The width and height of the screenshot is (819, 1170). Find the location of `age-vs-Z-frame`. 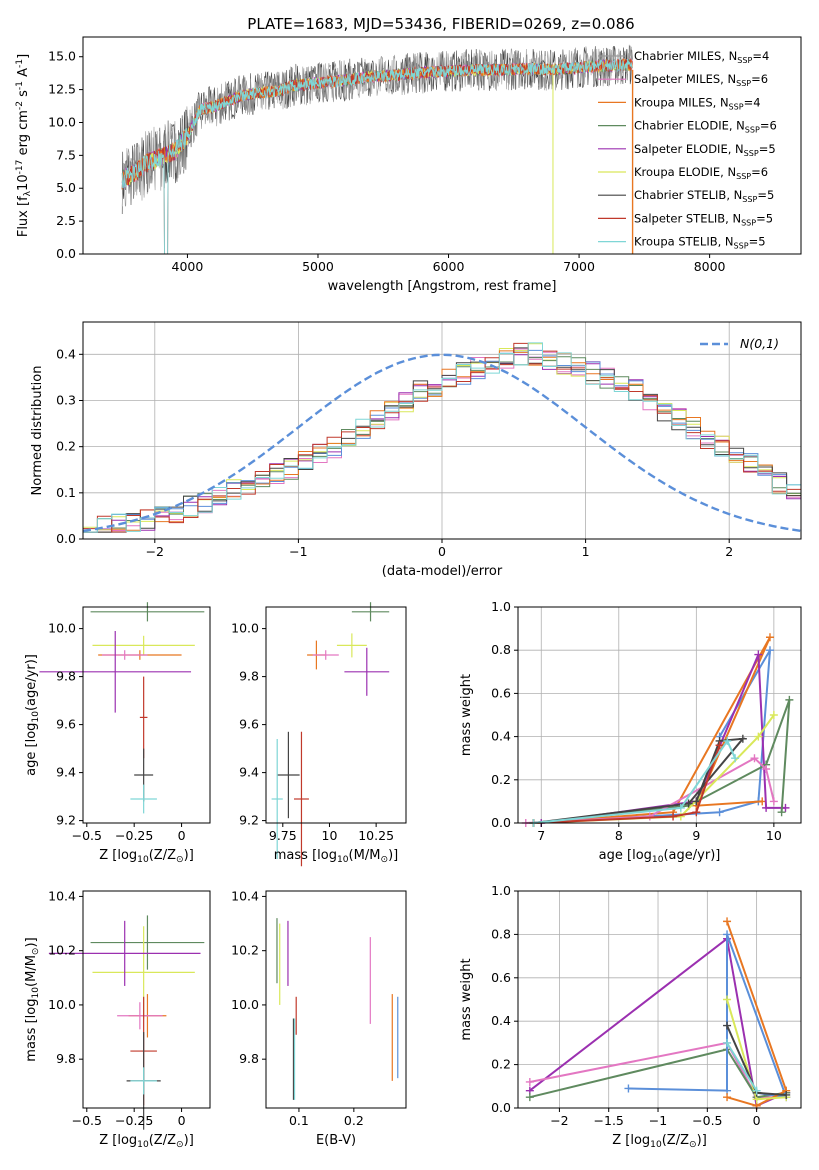

age-vs-Z-frame is located at coordinates (146, 715).